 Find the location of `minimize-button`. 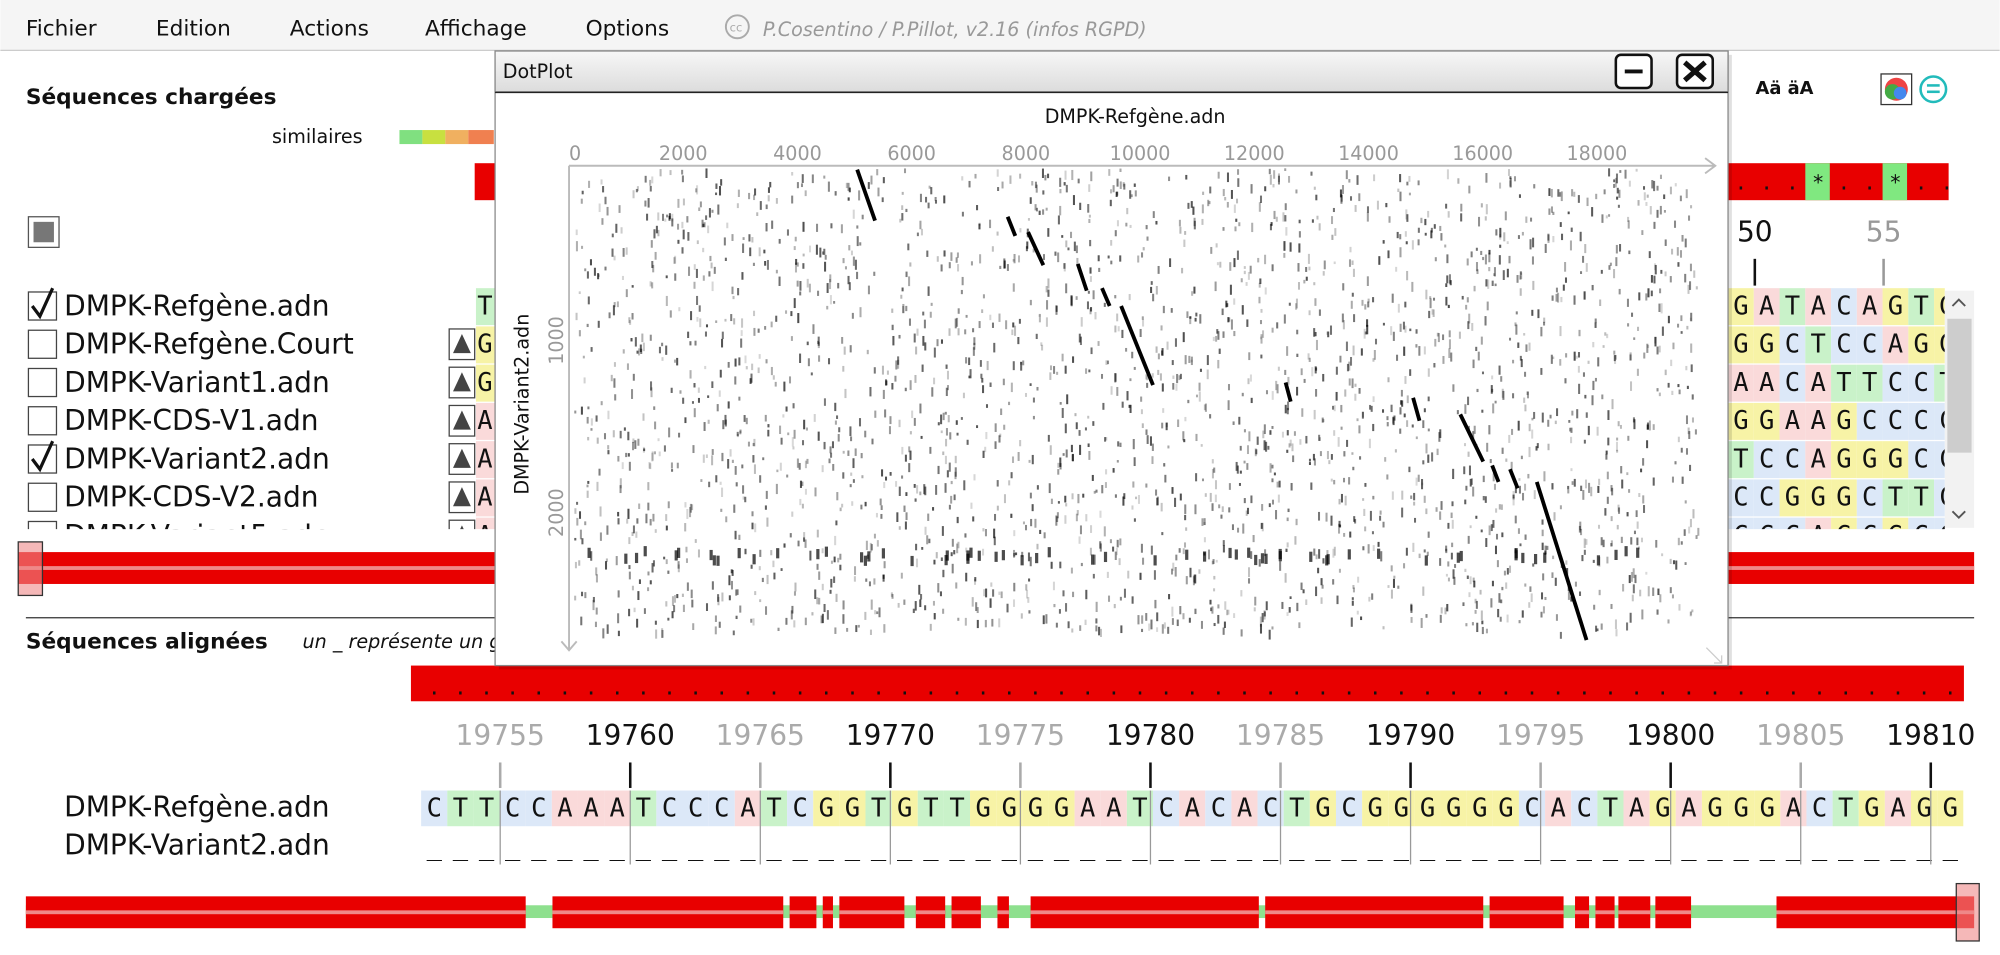

minimize-button is located at coordinates (1633, 71).